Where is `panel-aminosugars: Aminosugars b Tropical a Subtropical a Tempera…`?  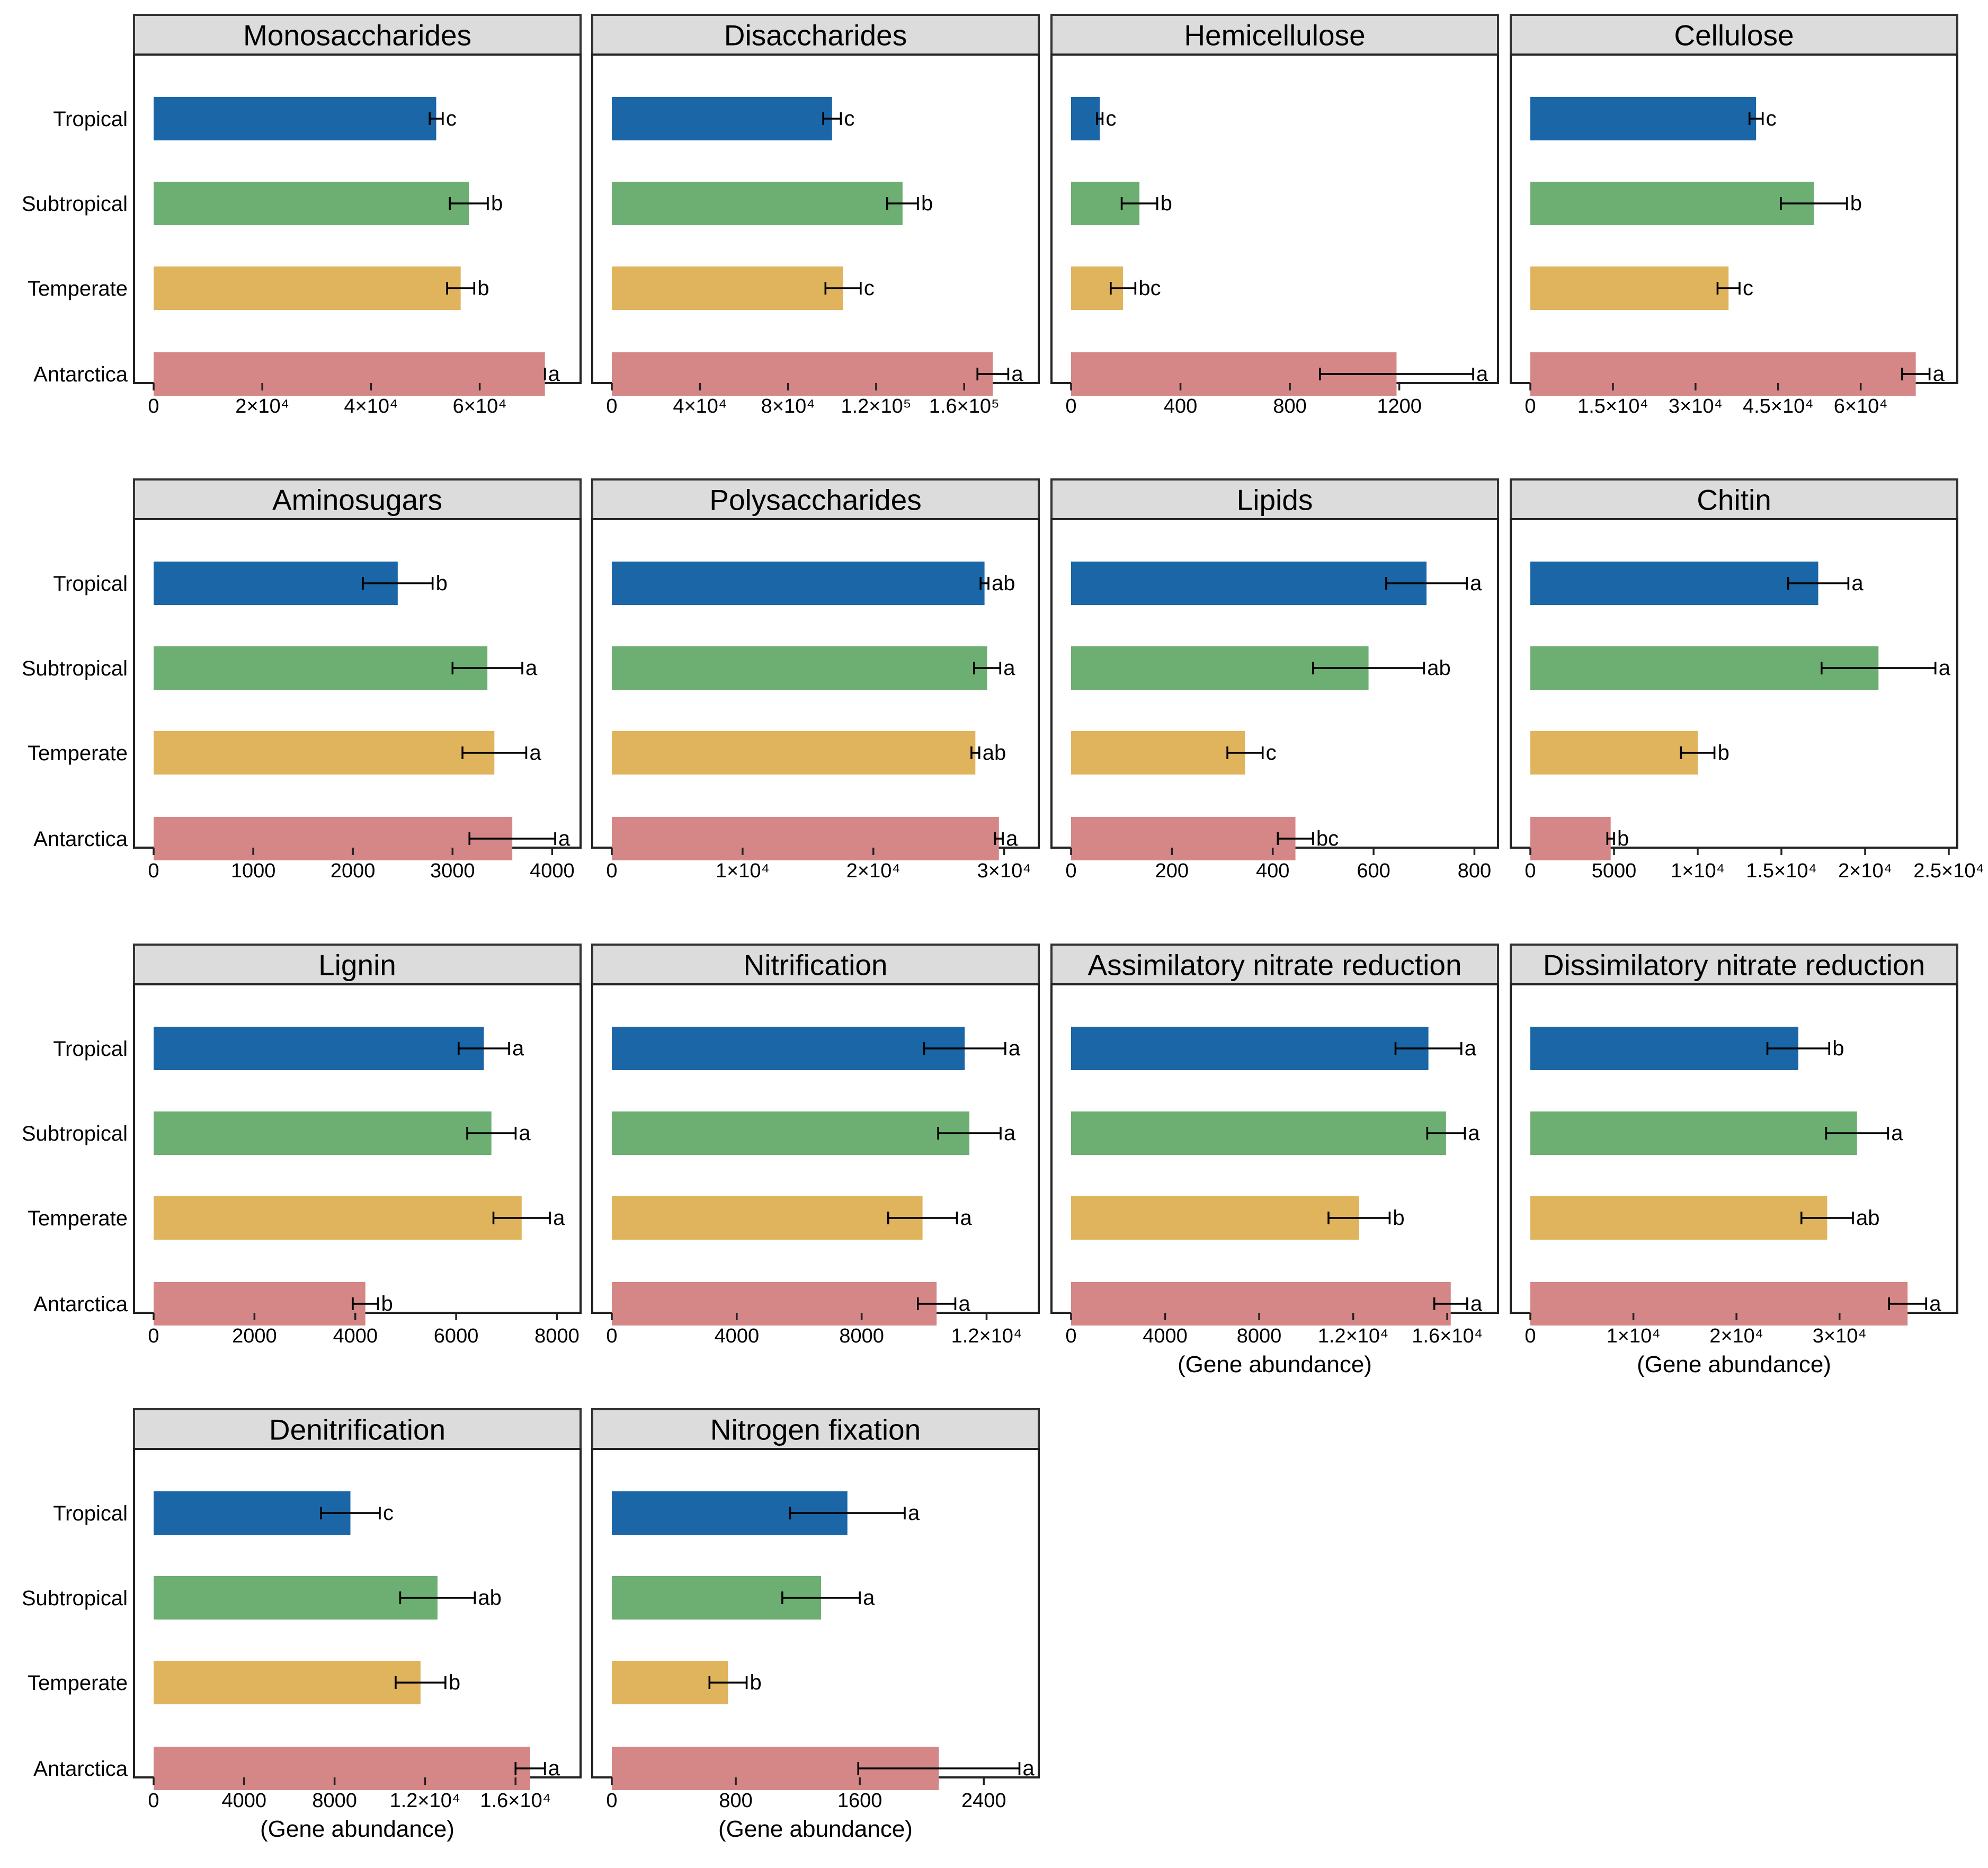 panel-aminosugars: Aminosugars b Tropical a Subtropical a Tempera… is located at coordinates (302, 680).